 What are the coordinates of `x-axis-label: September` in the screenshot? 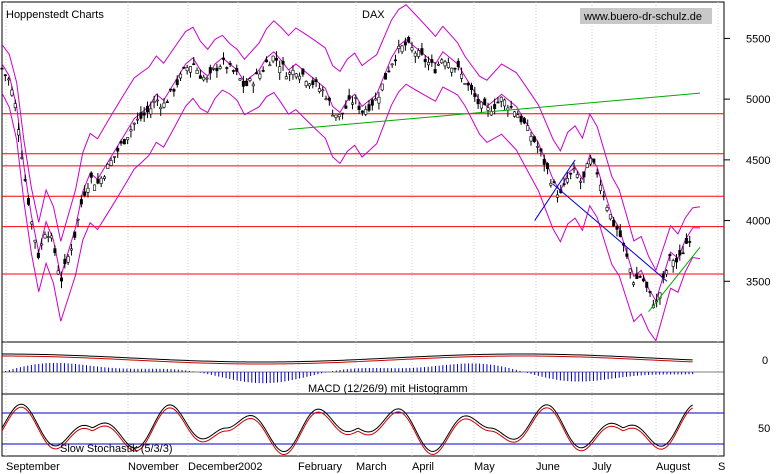 It's located at (33, 467).